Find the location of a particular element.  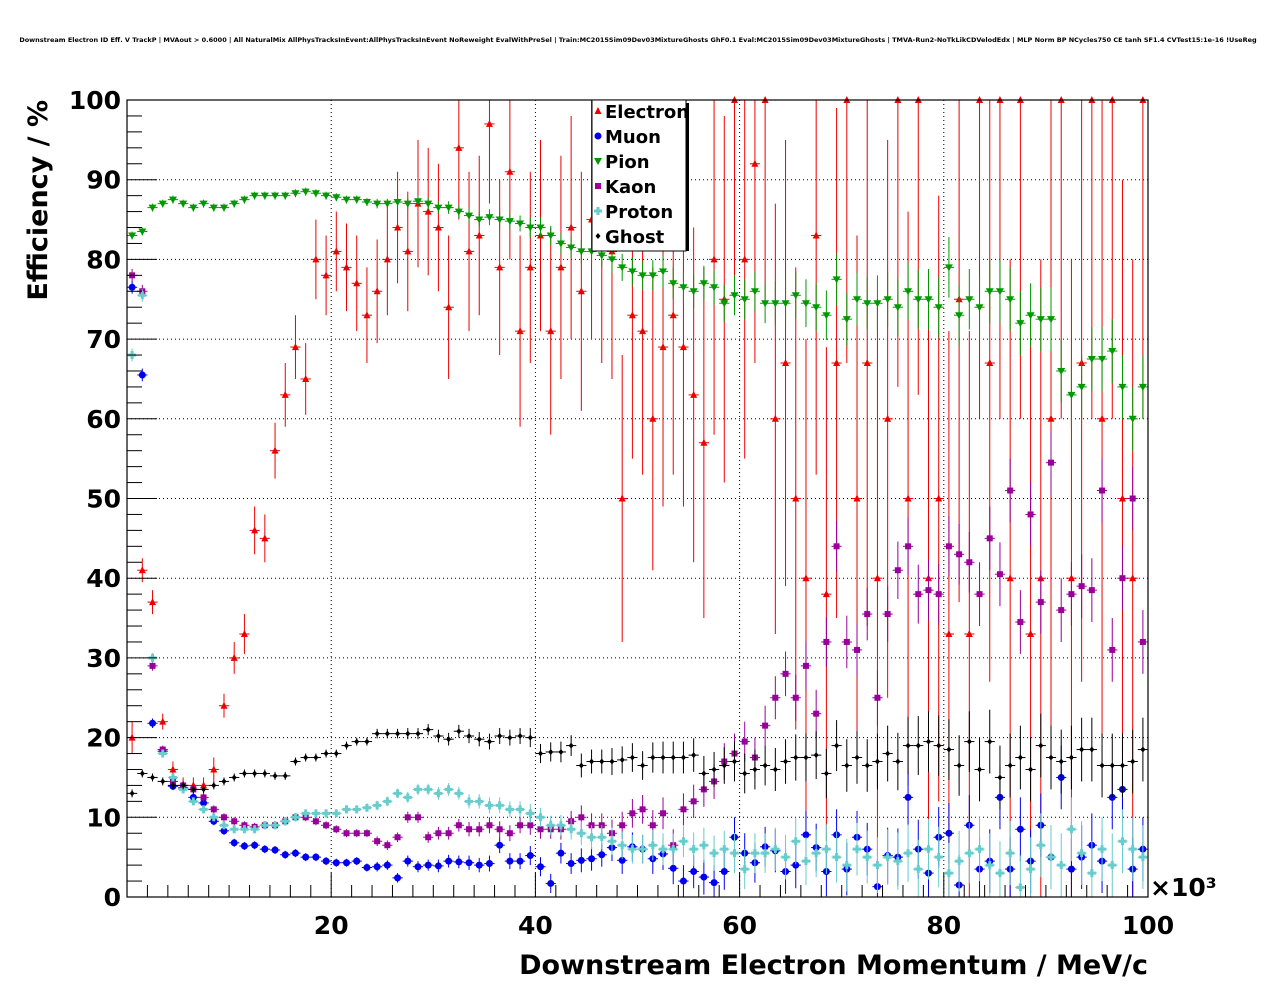

legend-box is located at coordinates (639, 175).